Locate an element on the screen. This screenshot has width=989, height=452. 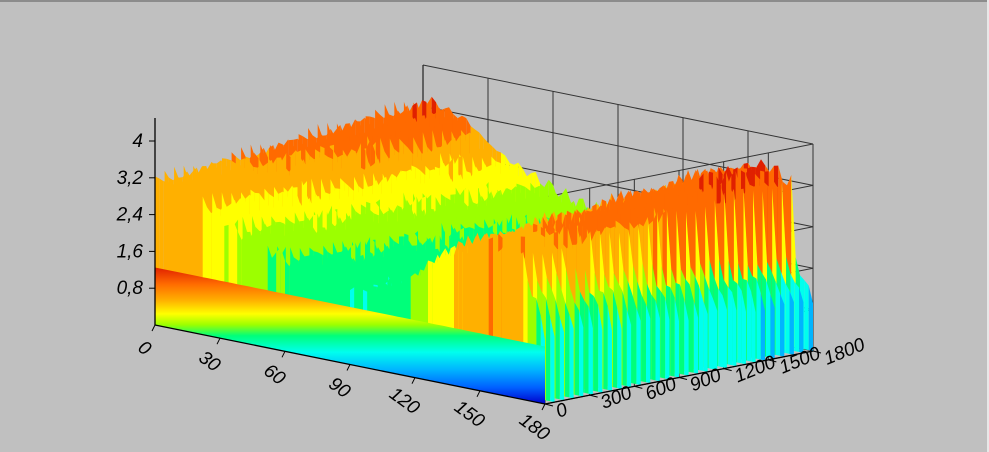
z-tick-label: 4 is located at coordinates (137, 141).